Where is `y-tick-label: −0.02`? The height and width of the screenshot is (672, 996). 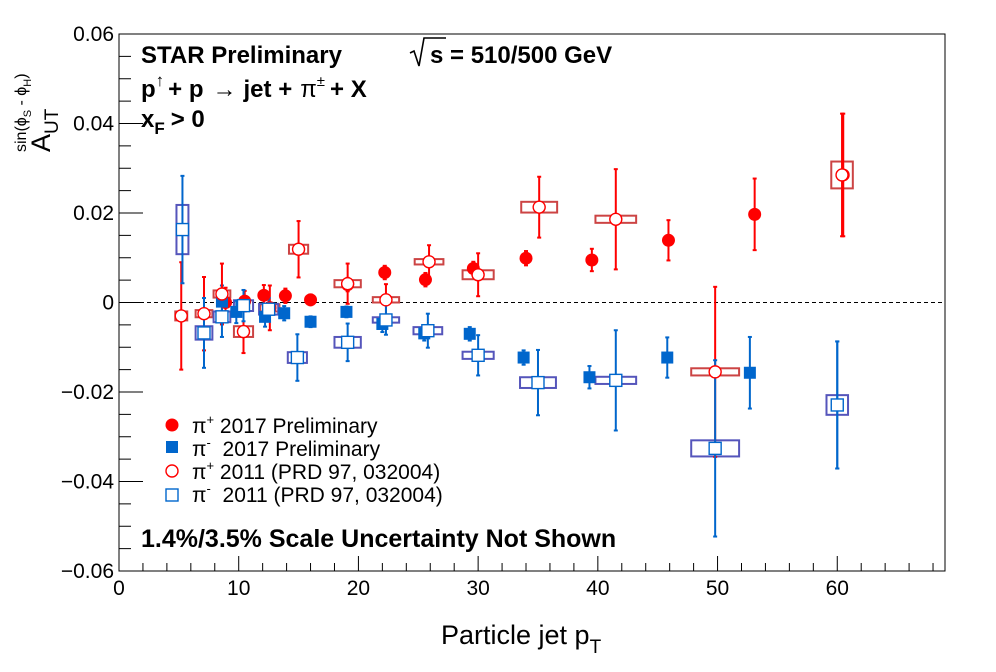
y-tick-label: −0.02 is located at coordinates (87, 392).